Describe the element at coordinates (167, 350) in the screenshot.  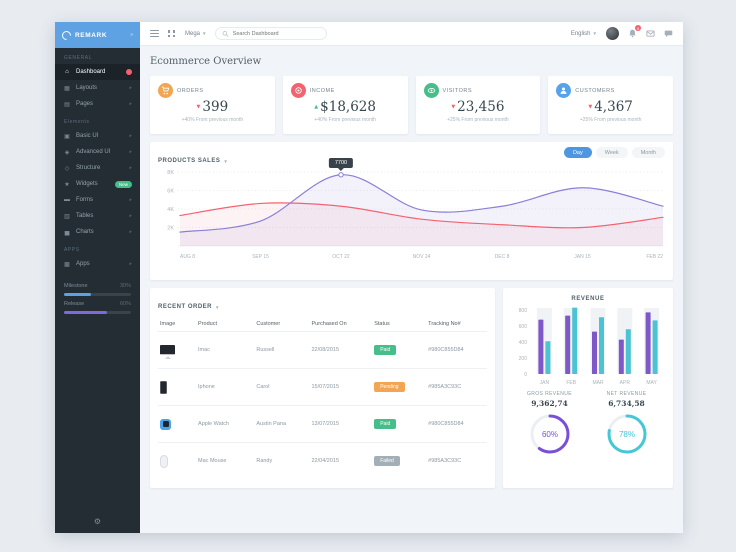
I see `imac-product-image` at that location.